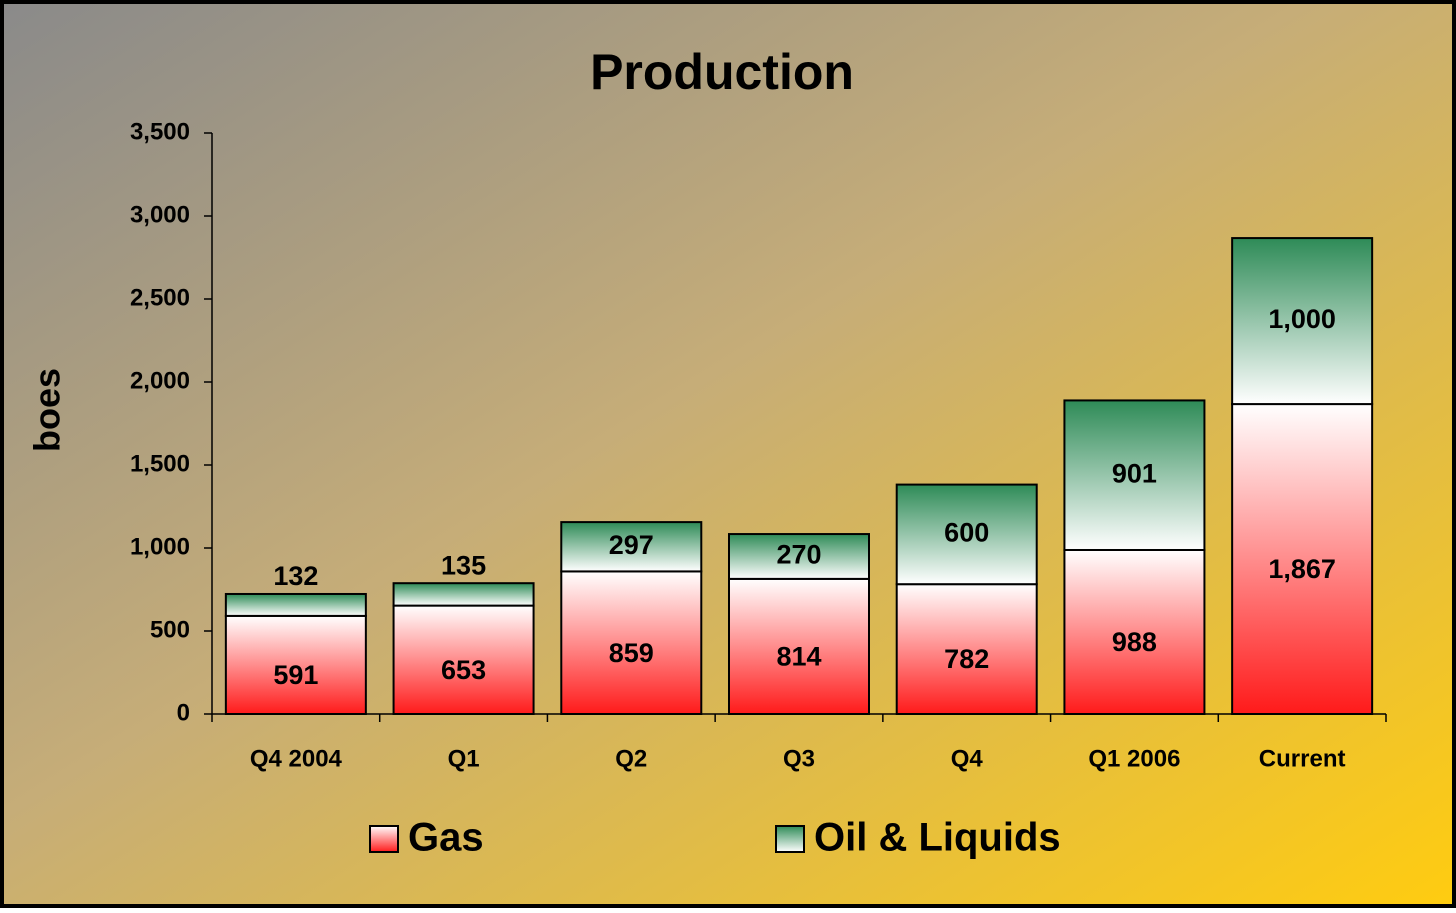 This screenshot has height=913, width=1456. I want to click on y-axis-label: boes, so click(47, 410).